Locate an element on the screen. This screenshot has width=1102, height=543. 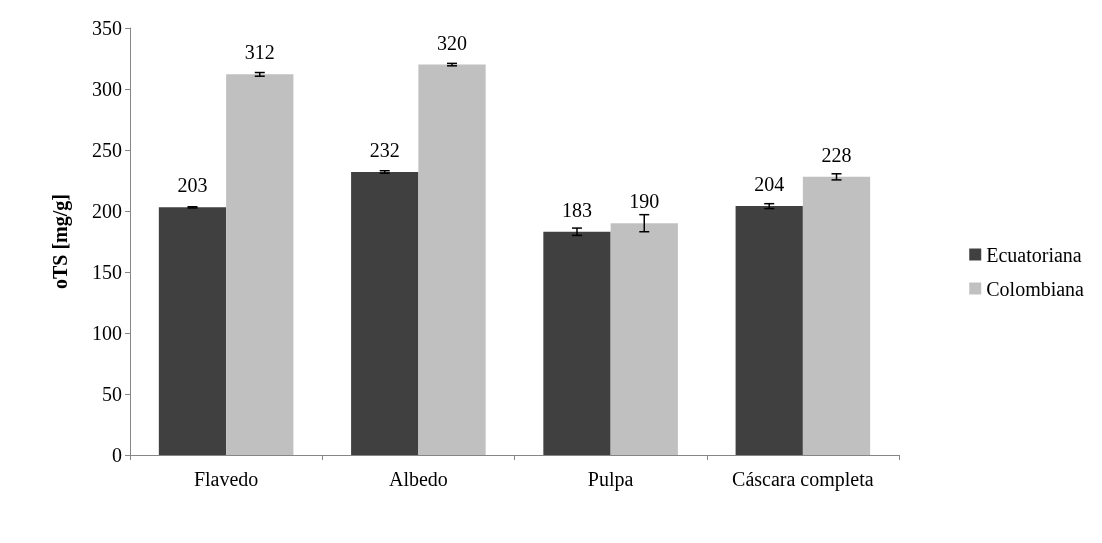
data-label: 232 is located at coordinates (384, 149).